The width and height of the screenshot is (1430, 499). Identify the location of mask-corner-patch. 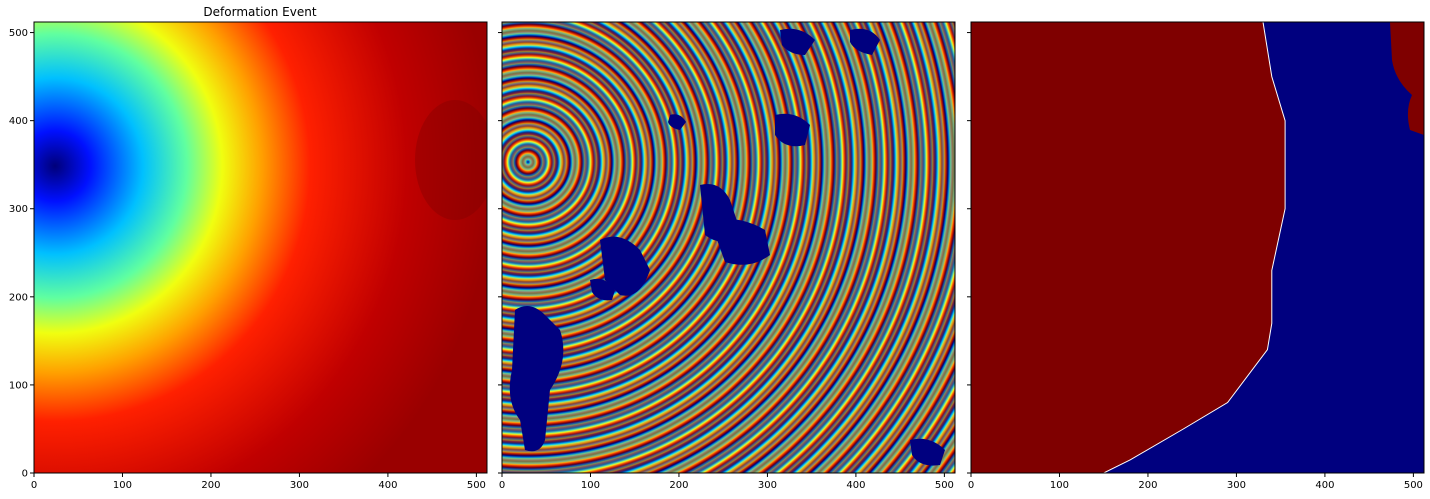
(1407, 78).